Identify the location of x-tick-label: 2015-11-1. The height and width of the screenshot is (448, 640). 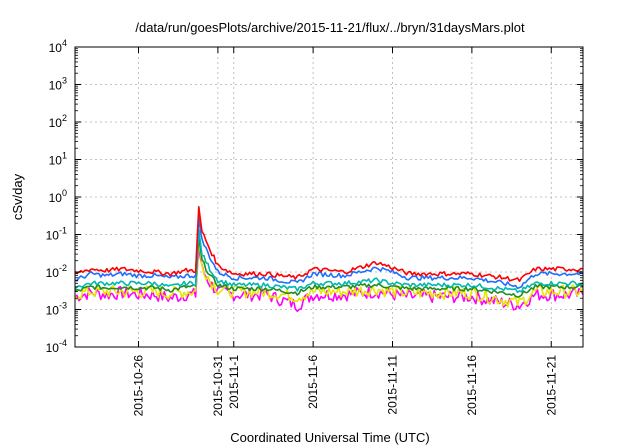
(234, 382).